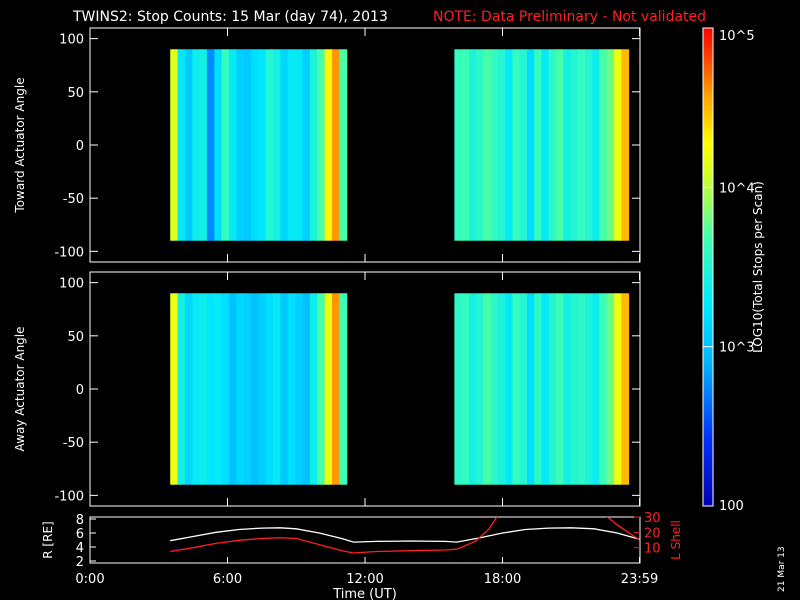  I want to click on x-tick-label: 12:00, so click(364, 579).